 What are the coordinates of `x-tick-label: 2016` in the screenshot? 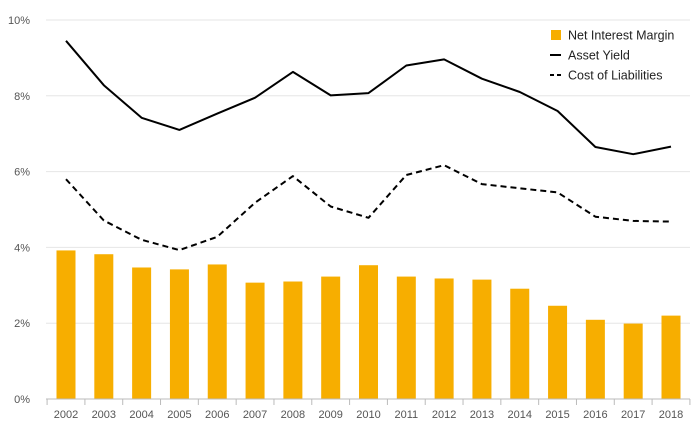 It's located at (595, 415).